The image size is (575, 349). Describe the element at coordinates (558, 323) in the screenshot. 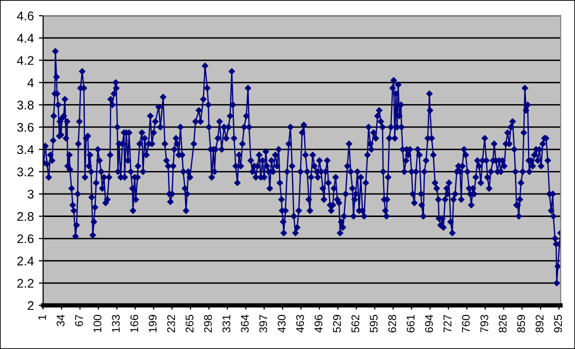

I see `x-tick-label: 925` at that location.